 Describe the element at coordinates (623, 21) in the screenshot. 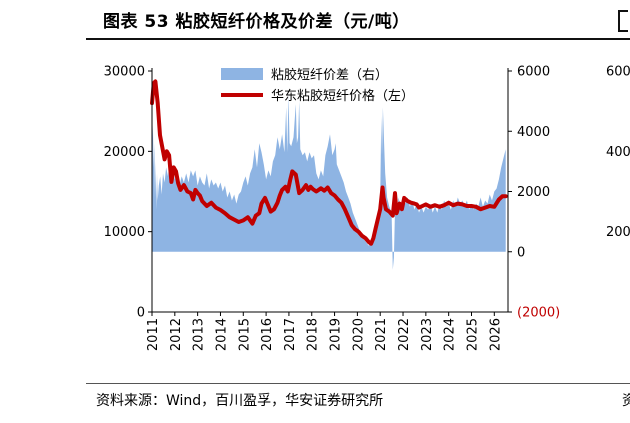

I see `adjacent-figure-edge` at that location.